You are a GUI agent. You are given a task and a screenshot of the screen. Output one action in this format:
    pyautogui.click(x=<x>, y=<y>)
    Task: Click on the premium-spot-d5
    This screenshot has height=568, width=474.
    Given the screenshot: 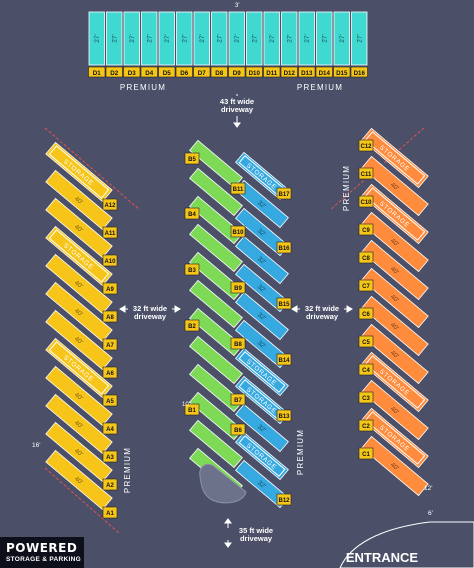 What is the action you would take?
    pyautogui.click(x=166, y=38)
    